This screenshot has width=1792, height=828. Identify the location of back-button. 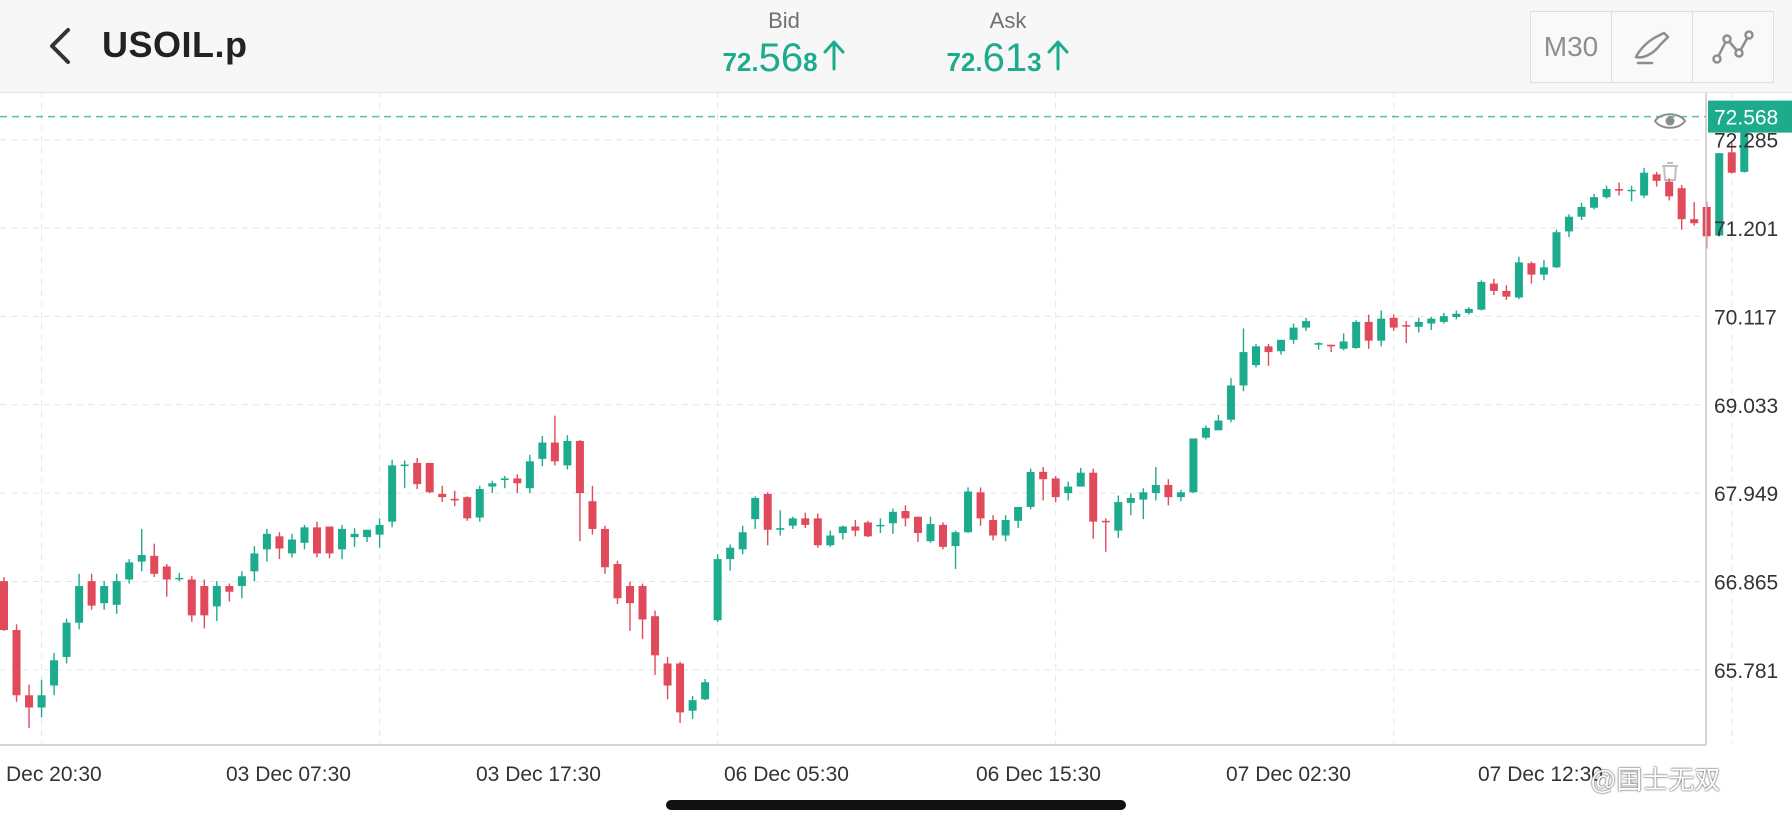
(62, 46).